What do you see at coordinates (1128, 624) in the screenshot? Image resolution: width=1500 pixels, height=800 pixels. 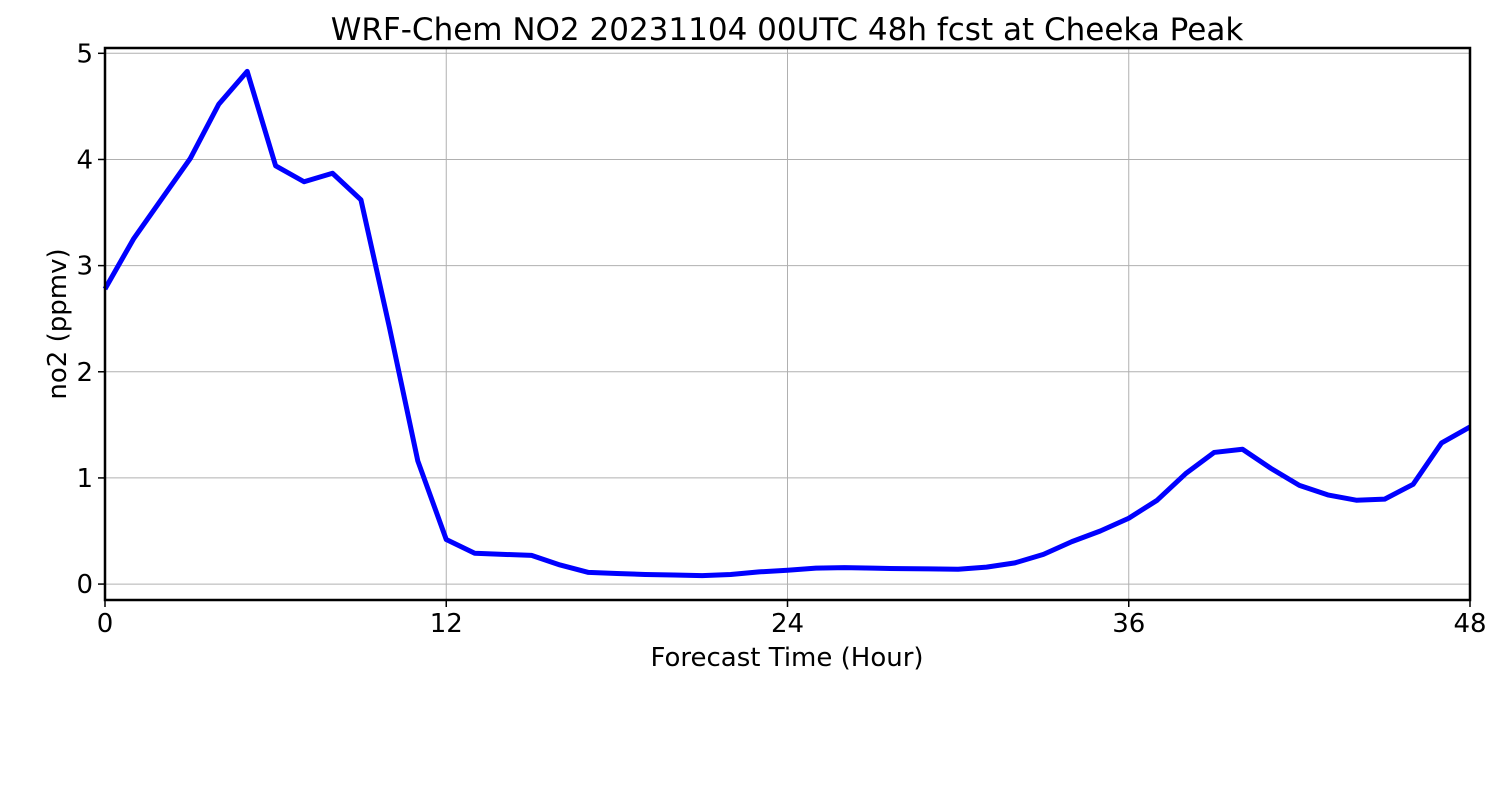 I see `x-tick-label: 36` at bounding box center [1128, 624].